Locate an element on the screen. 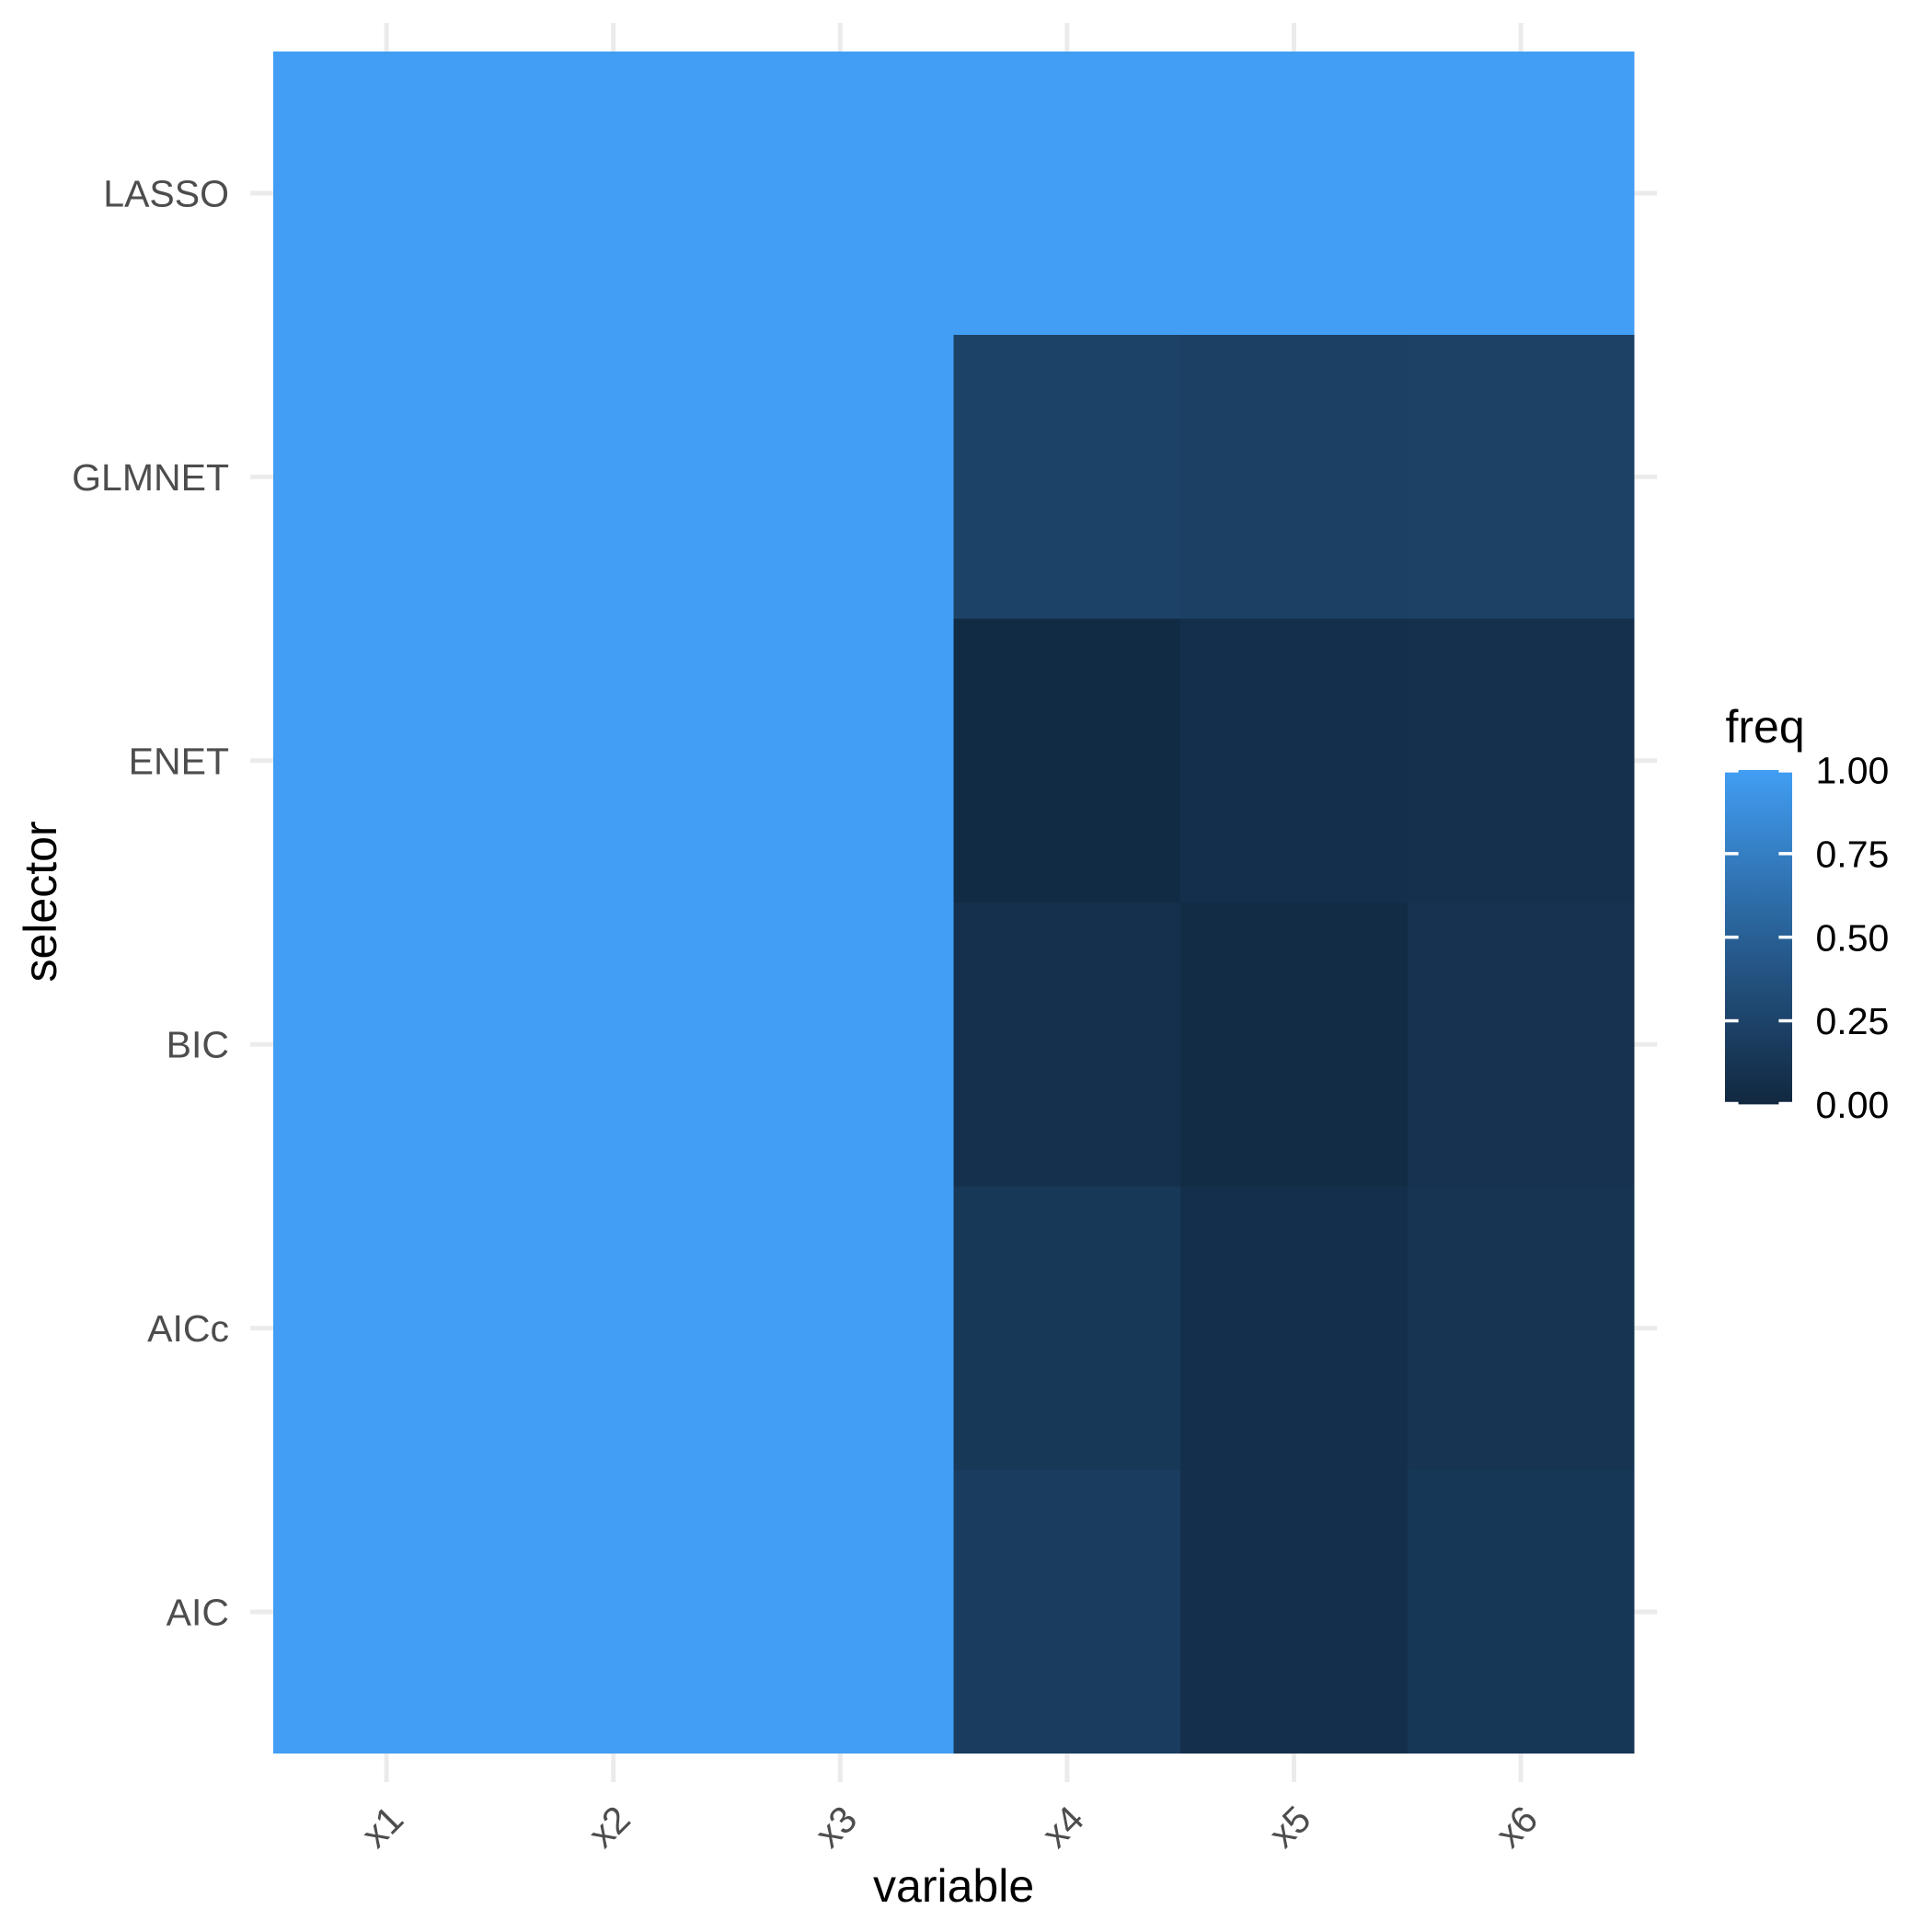 Image resolution: width=1932 pixels, height=1932 pixels. svg-text: BIC is located at coordinates (198, 1045).